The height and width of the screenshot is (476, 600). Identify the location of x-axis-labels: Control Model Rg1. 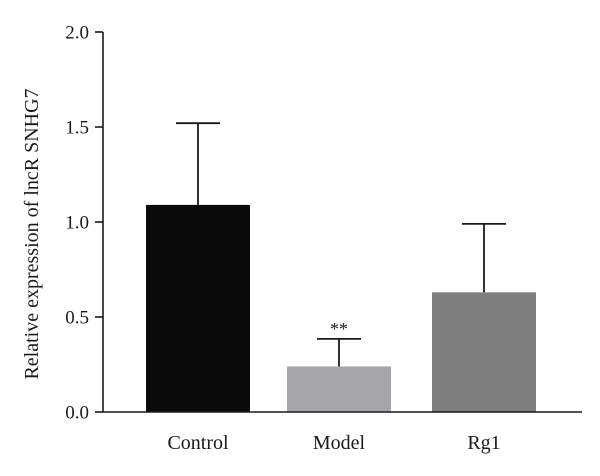
(333, 443).